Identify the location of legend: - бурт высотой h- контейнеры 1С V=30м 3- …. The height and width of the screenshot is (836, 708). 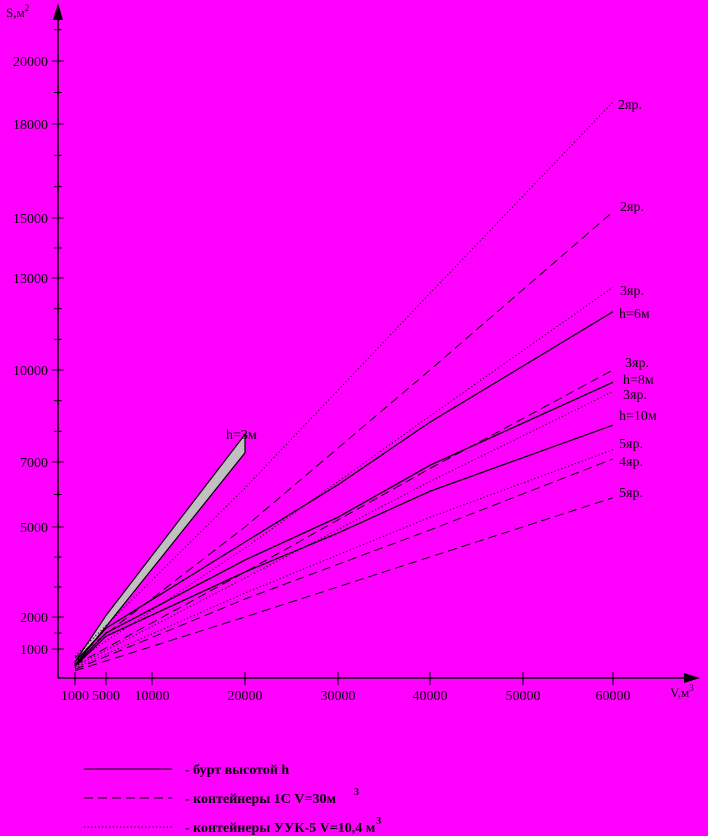
(232, 799).